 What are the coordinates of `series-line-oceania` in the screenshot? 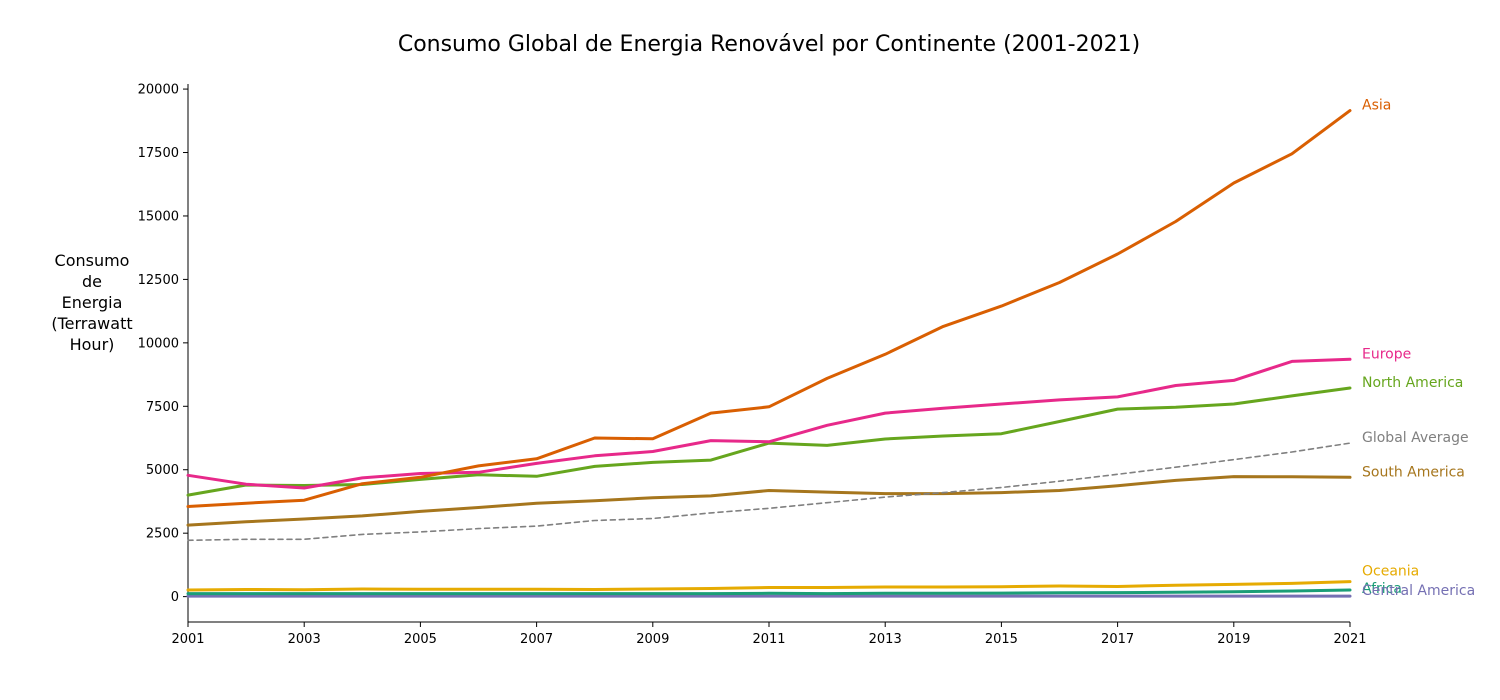 It's located at (769, 586).